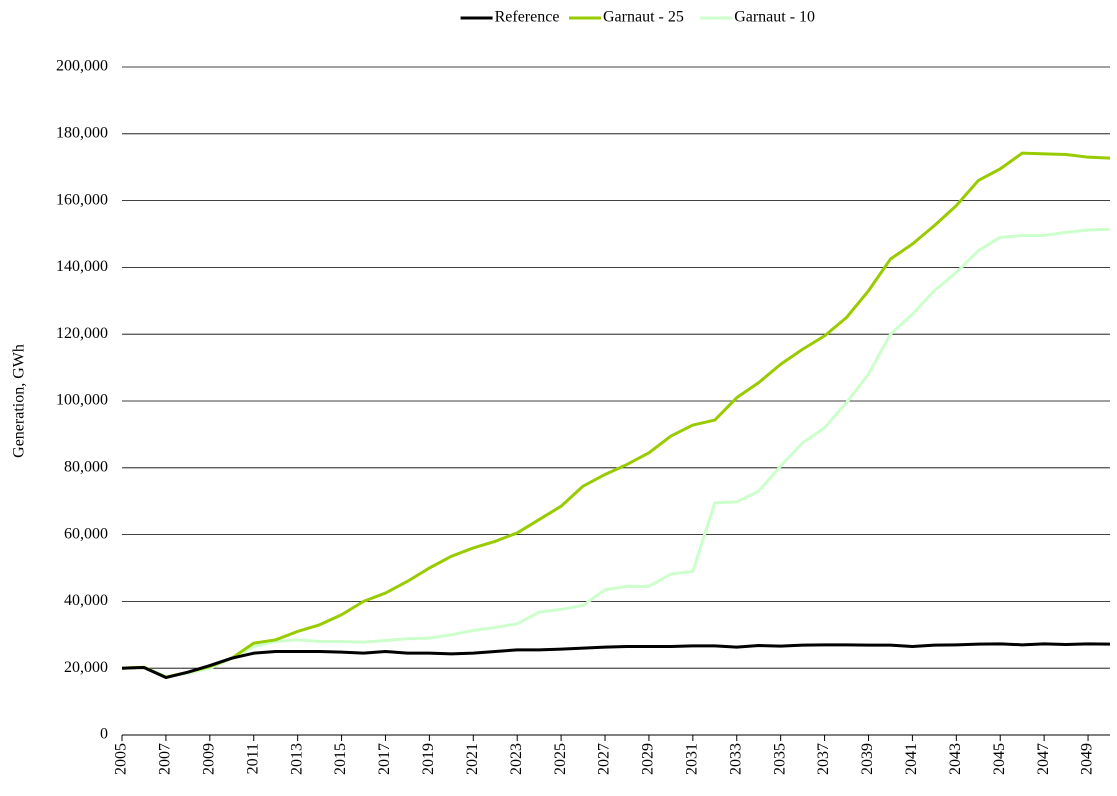 This screenshot has height=796, width=1117. What do you see at coordinates (86, 466) in the screenshot?
I see `y-tick-label: 80,000` at bounding box center [86, 466].